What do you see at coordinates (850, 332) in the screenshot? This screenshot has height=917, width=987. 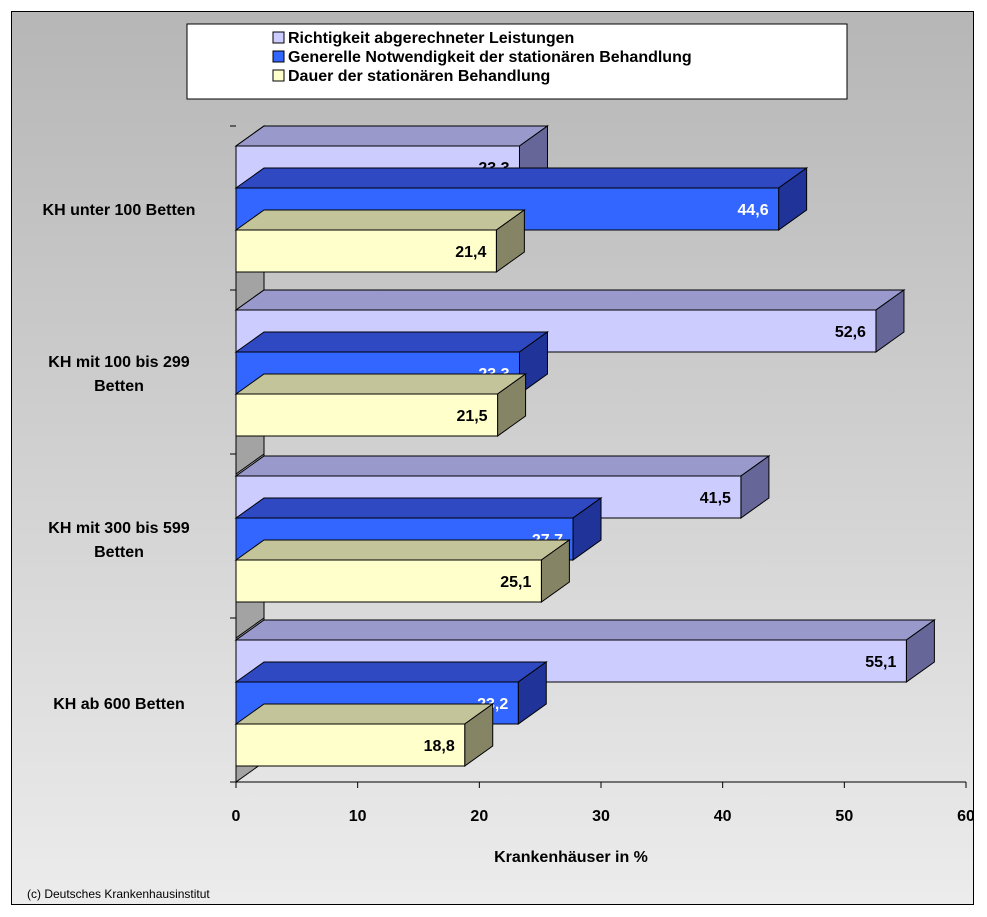 I see `data-label: 52,6` at bounding box center [850, 332].